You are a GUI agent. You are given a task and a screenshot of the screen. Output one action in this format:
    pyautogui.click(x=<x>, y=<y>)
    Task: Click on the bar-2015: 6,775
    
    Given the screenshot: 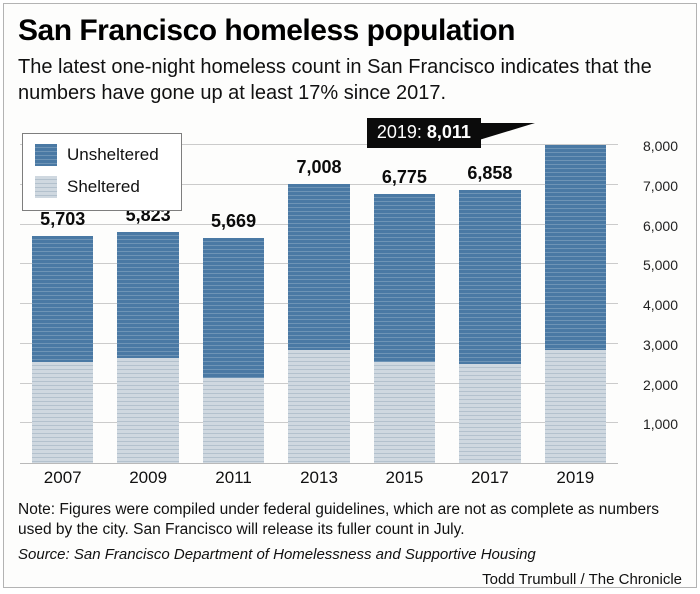 What is the action you would take?
    pyautogui.click(x=404, y=315)
    